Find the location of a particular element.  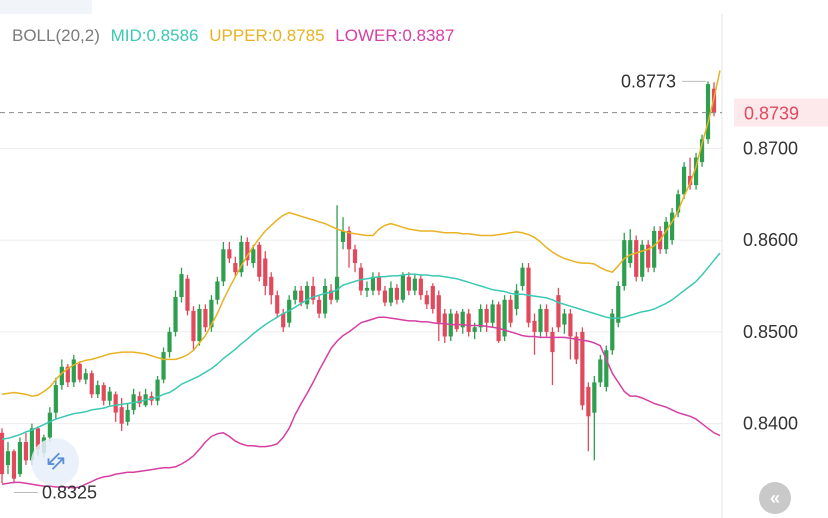

y-tick-label: 0.8500 is located at coordinates (770, 332).